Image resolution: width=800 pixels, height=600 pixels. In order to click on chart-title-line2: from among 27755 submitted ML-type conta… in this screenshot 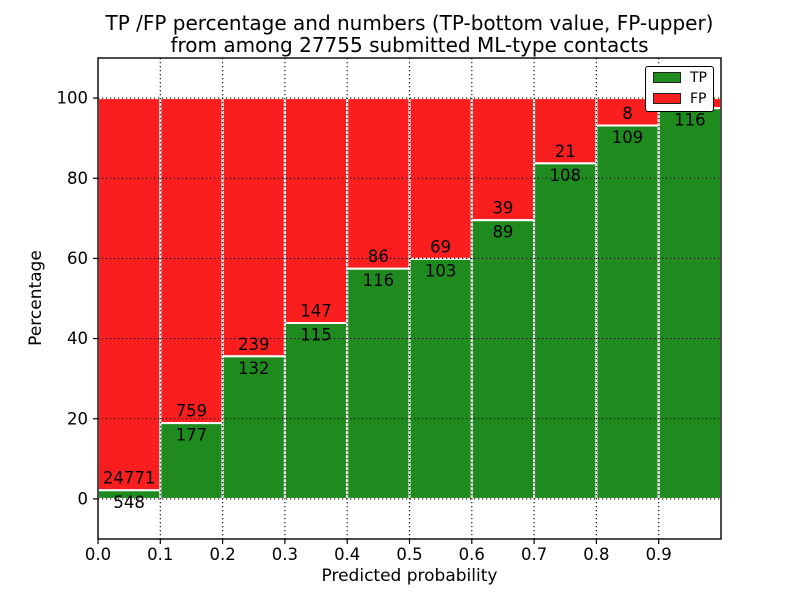, I will do `click(409, 45)`.